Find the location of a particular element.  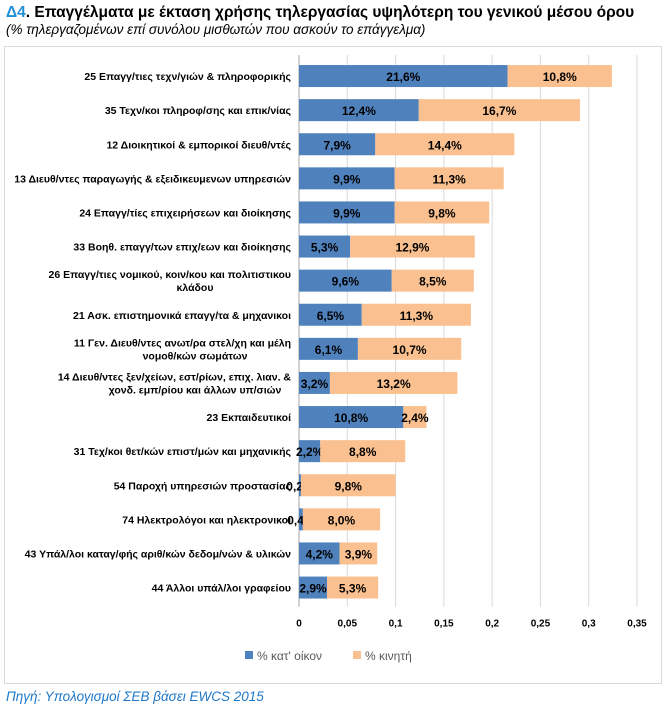

data-label: 8,5% is located at coordinates (433, 282).